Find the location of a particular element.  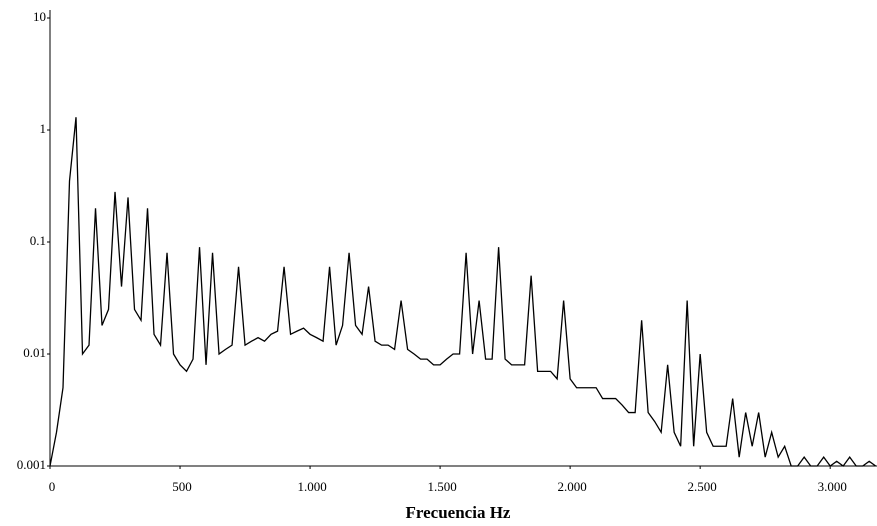

x-tick-label: 2.500 is located at coordinates (702, 486).